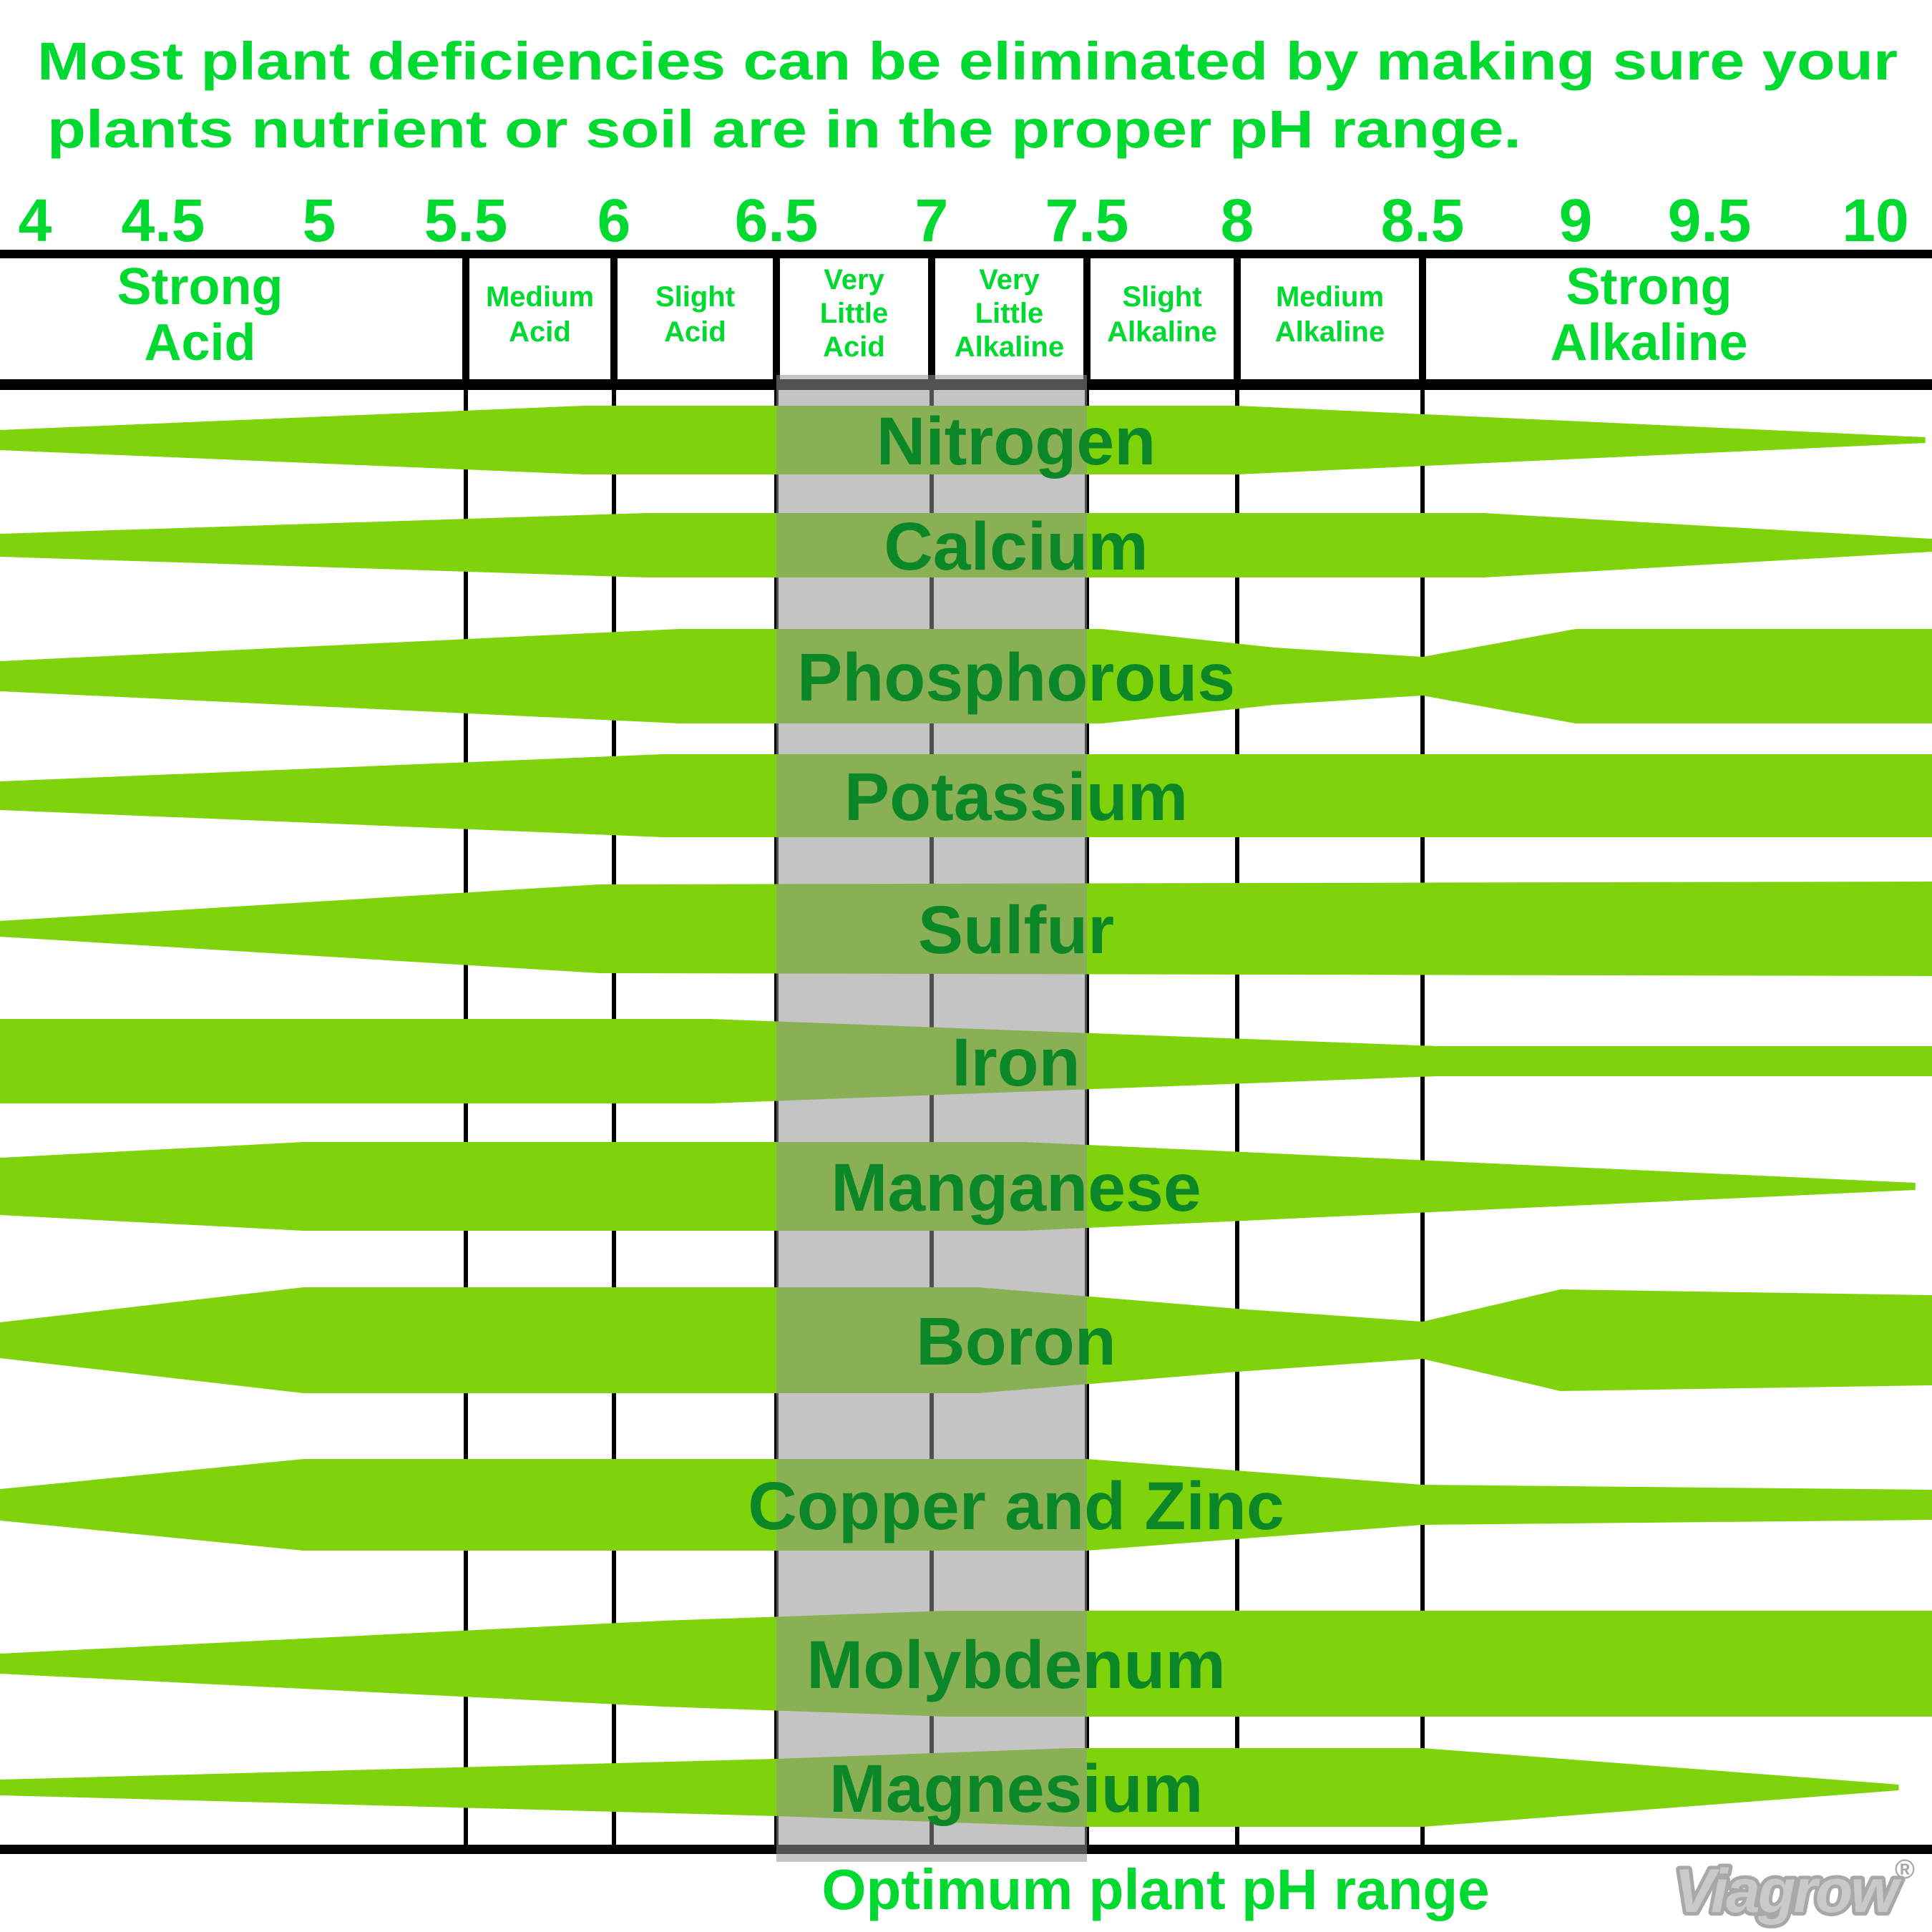  Describe the element at coordinates (1422, 318) in the screenshot. I see `header-cell-border-ph-8.5` at that location.